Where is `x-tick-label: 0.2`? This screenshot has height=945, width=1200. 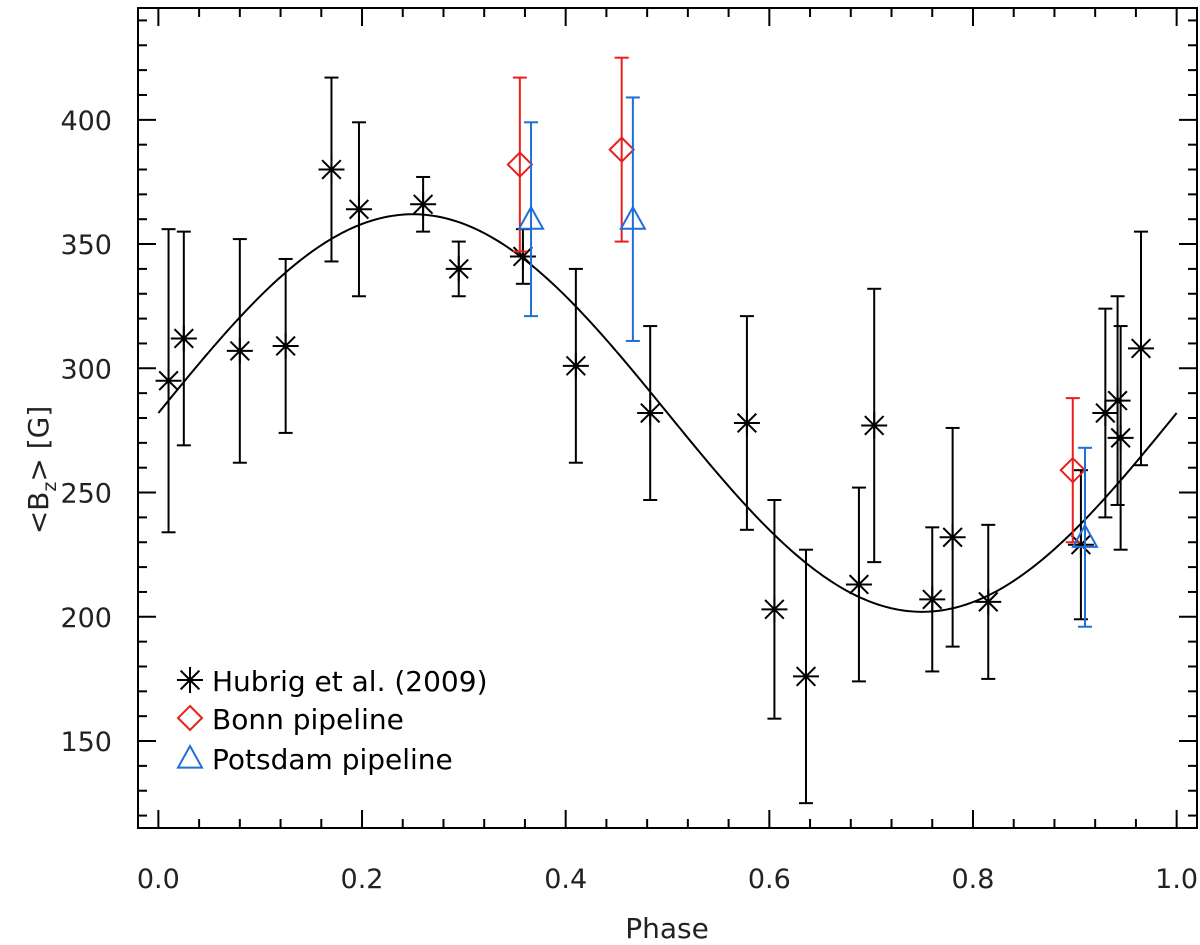 x-tick-label: 0.2 is located at coordinates (362, 879).